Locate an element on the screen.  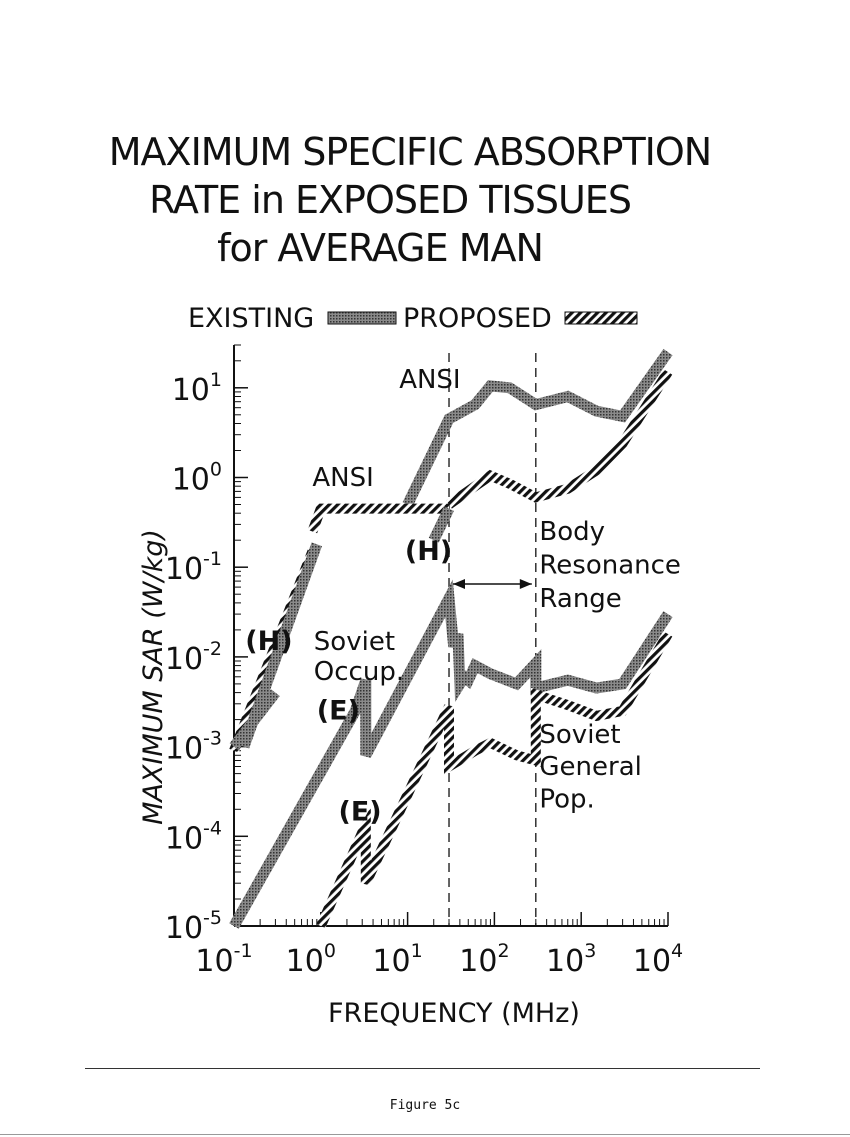
annotation-label: General is located at coordinates (590, 767).